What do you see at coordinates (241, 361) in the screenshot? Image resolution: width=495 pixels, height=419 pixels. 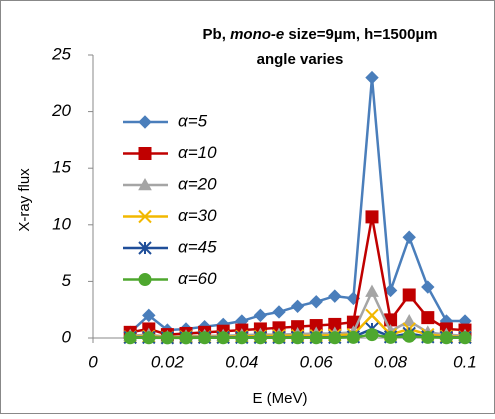 I see `x-tick-label: 0.04` at bounding box center [241, 361].